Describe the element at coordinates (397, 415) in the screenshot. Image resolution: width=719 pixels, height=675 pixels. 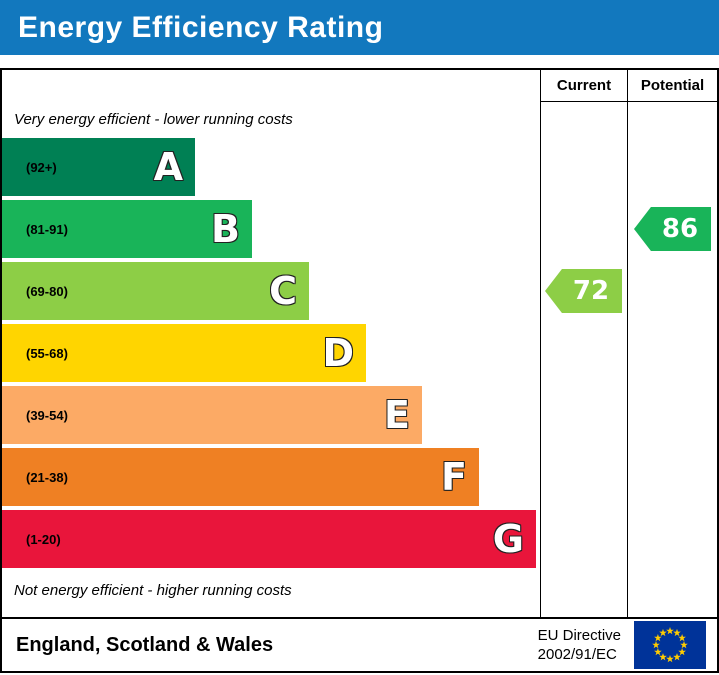
I see `band-e-letter: E` at that location.